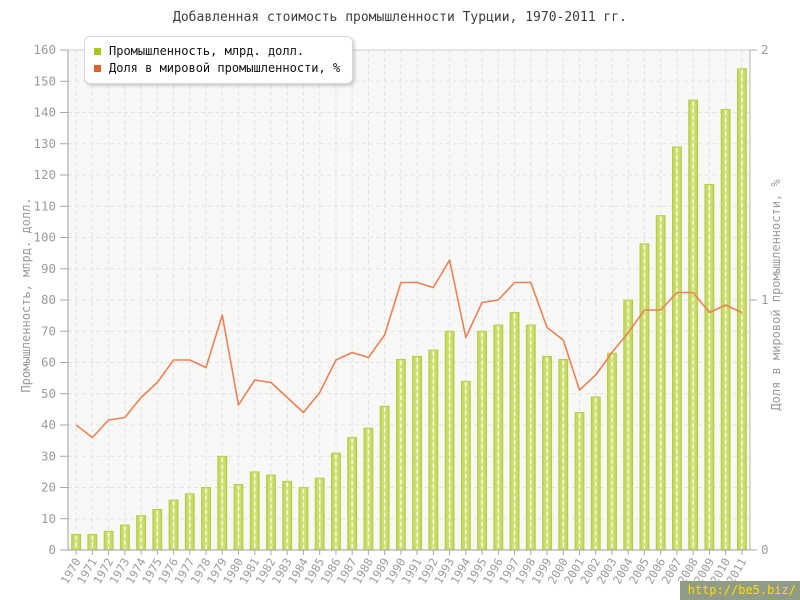  I want to click on legend-item-share: Доля в мировой промышленности, %, so click(217, 68).